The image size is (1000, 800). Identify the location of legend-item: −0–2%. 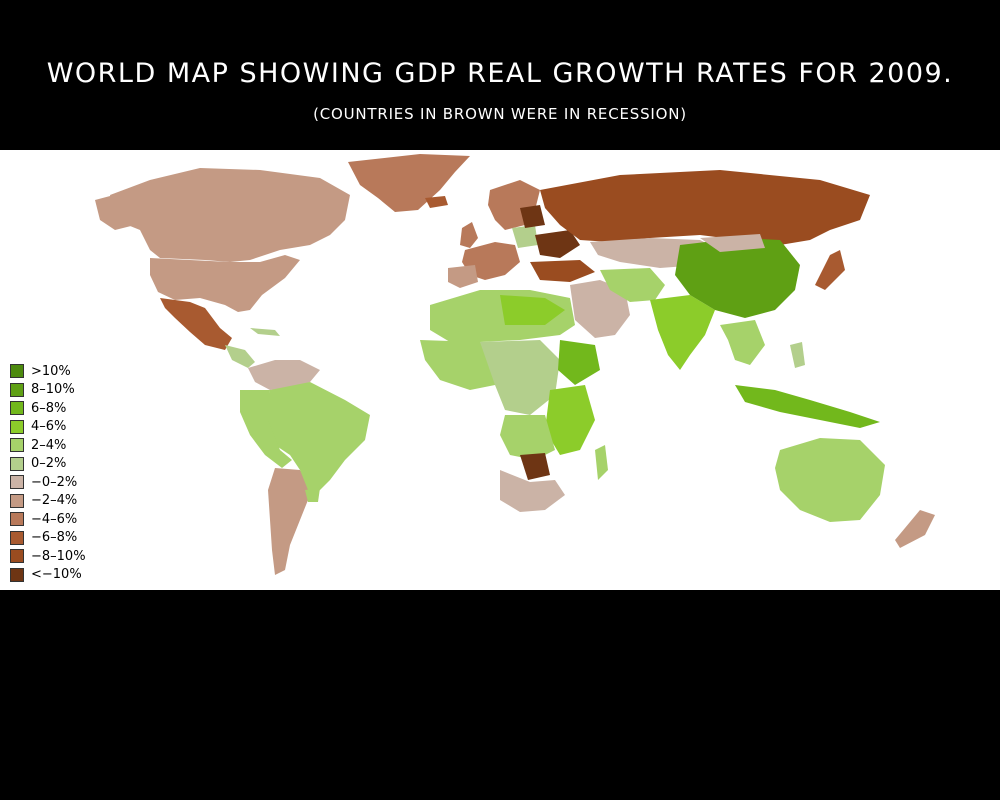
(48, 482).